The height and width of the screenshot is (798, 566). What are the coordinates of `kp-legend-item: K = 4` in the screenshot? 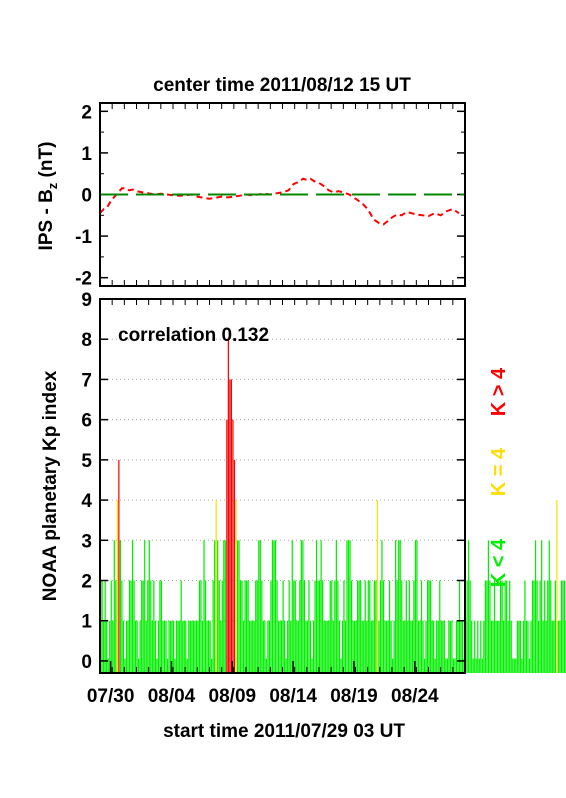 It's located at (499, 471).